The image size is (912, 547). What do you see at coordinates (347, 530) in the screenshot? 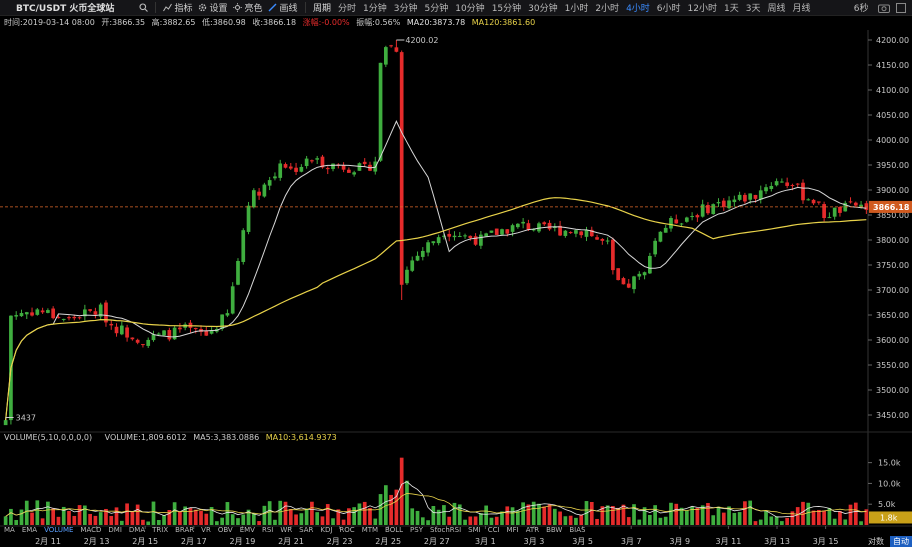
I see `indicator-tab: ROC` at bounding box center [347, 530].